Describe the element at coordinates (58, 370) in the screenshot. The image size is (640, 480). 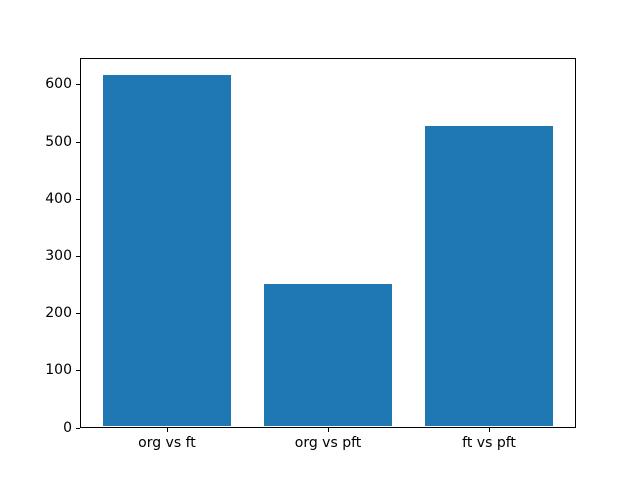
I see `y-tick-label: 100` at that location.